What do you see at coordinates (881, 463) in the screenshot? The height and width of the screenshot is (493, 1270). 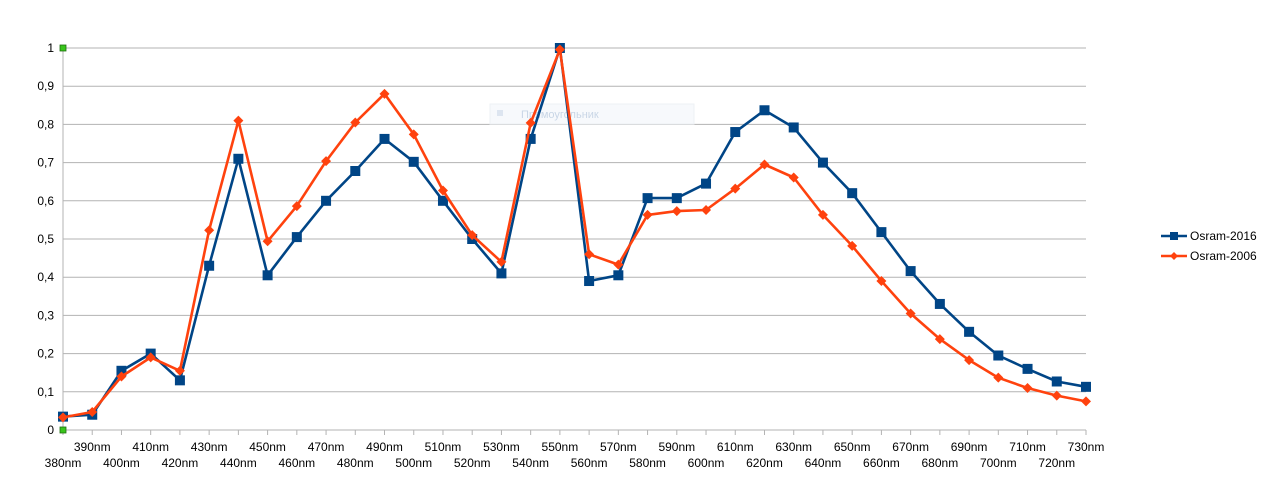 I see `x-tick-label: 660nm` at bounding box center [881, 463].